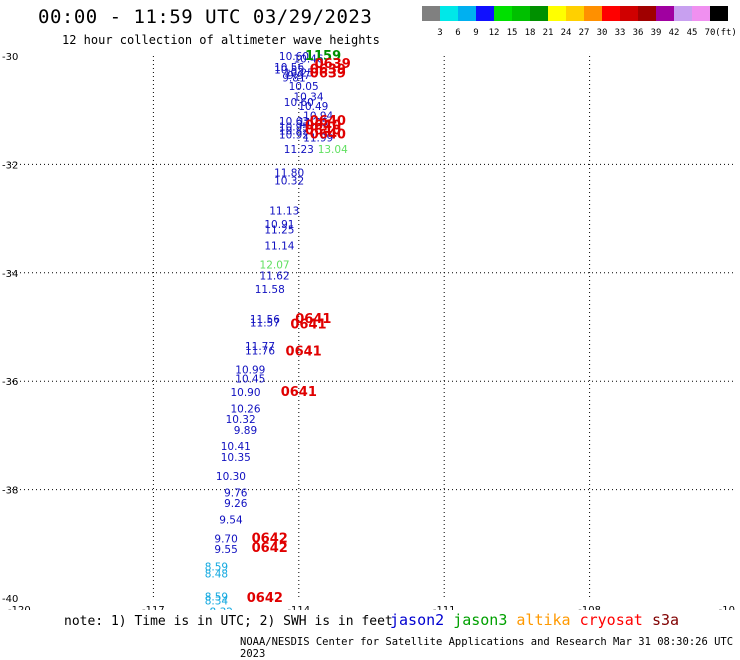 Image resolution: width=740 pixels, height=660 pixels. I want to click on data-point-height: 10.49, so click(313, 107).